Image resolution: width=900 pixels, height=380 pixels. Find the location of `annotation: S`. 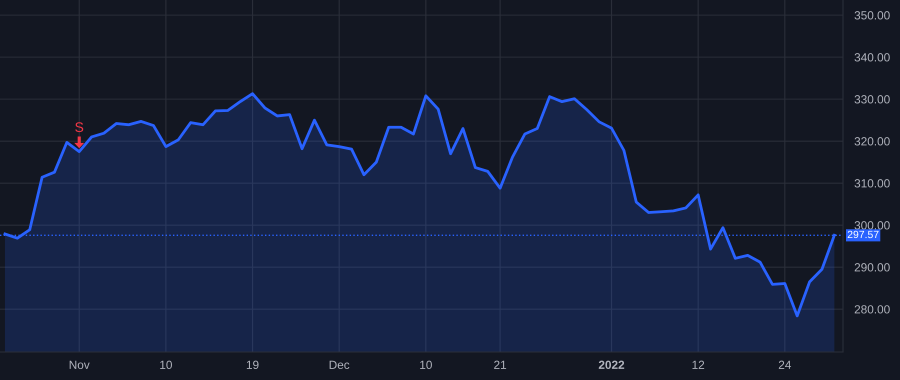

annotation: S is located at coordinates (79, 127).